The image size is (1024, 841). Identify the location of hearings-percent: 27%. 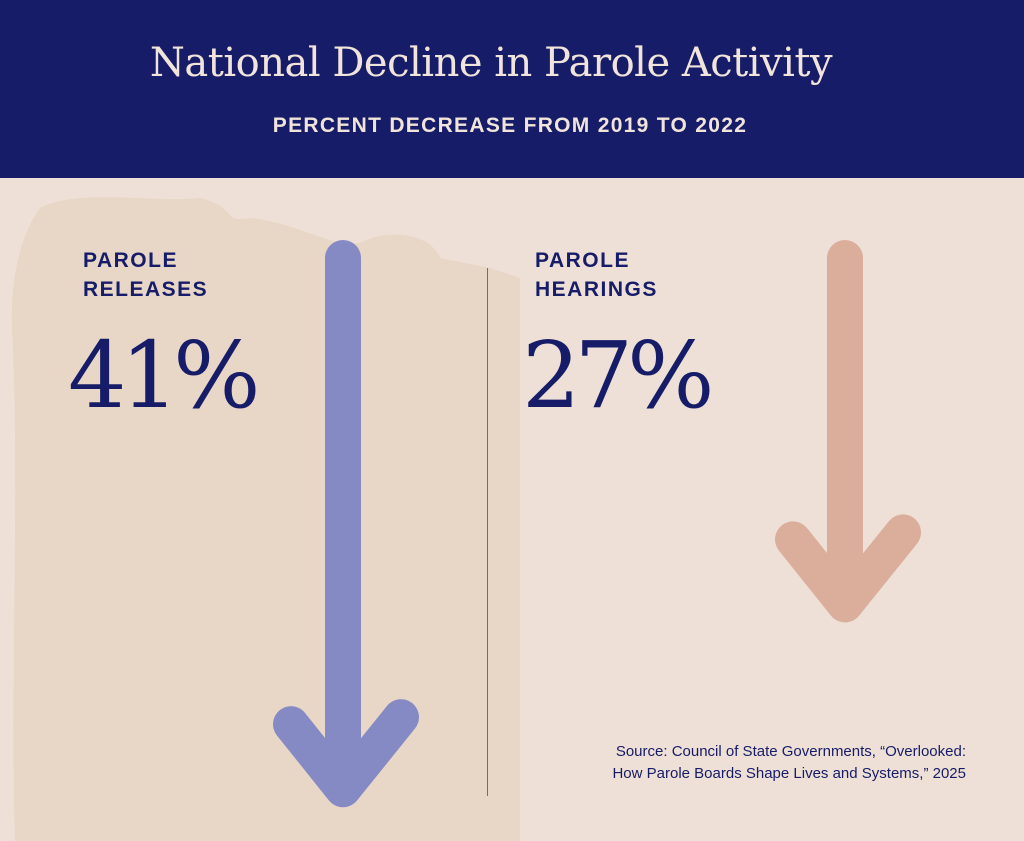
(618, 375).